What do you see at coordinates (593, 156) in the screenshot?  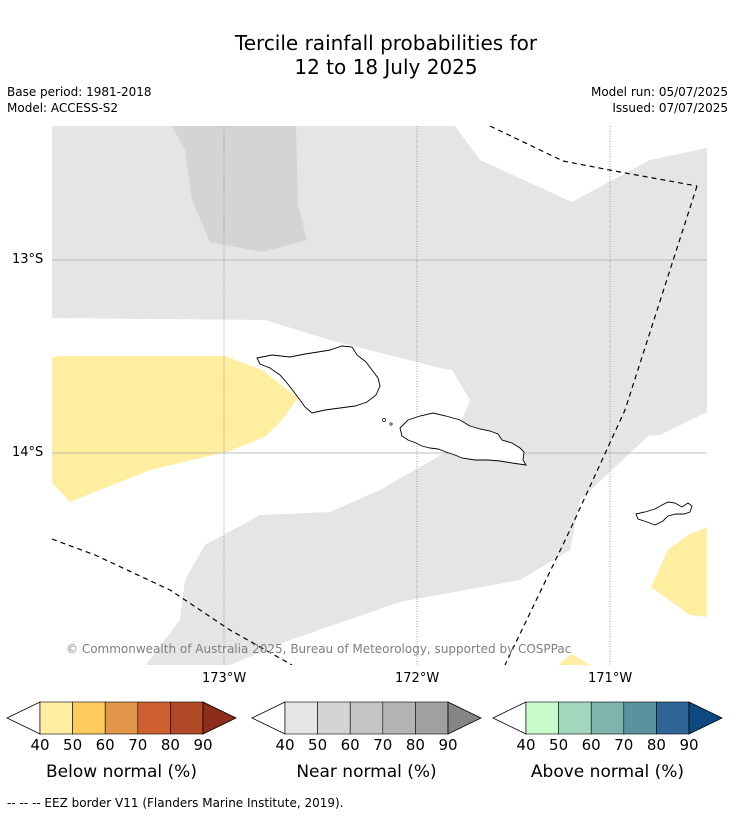 I see `eez-border-north` at bounding box center [593, 156].